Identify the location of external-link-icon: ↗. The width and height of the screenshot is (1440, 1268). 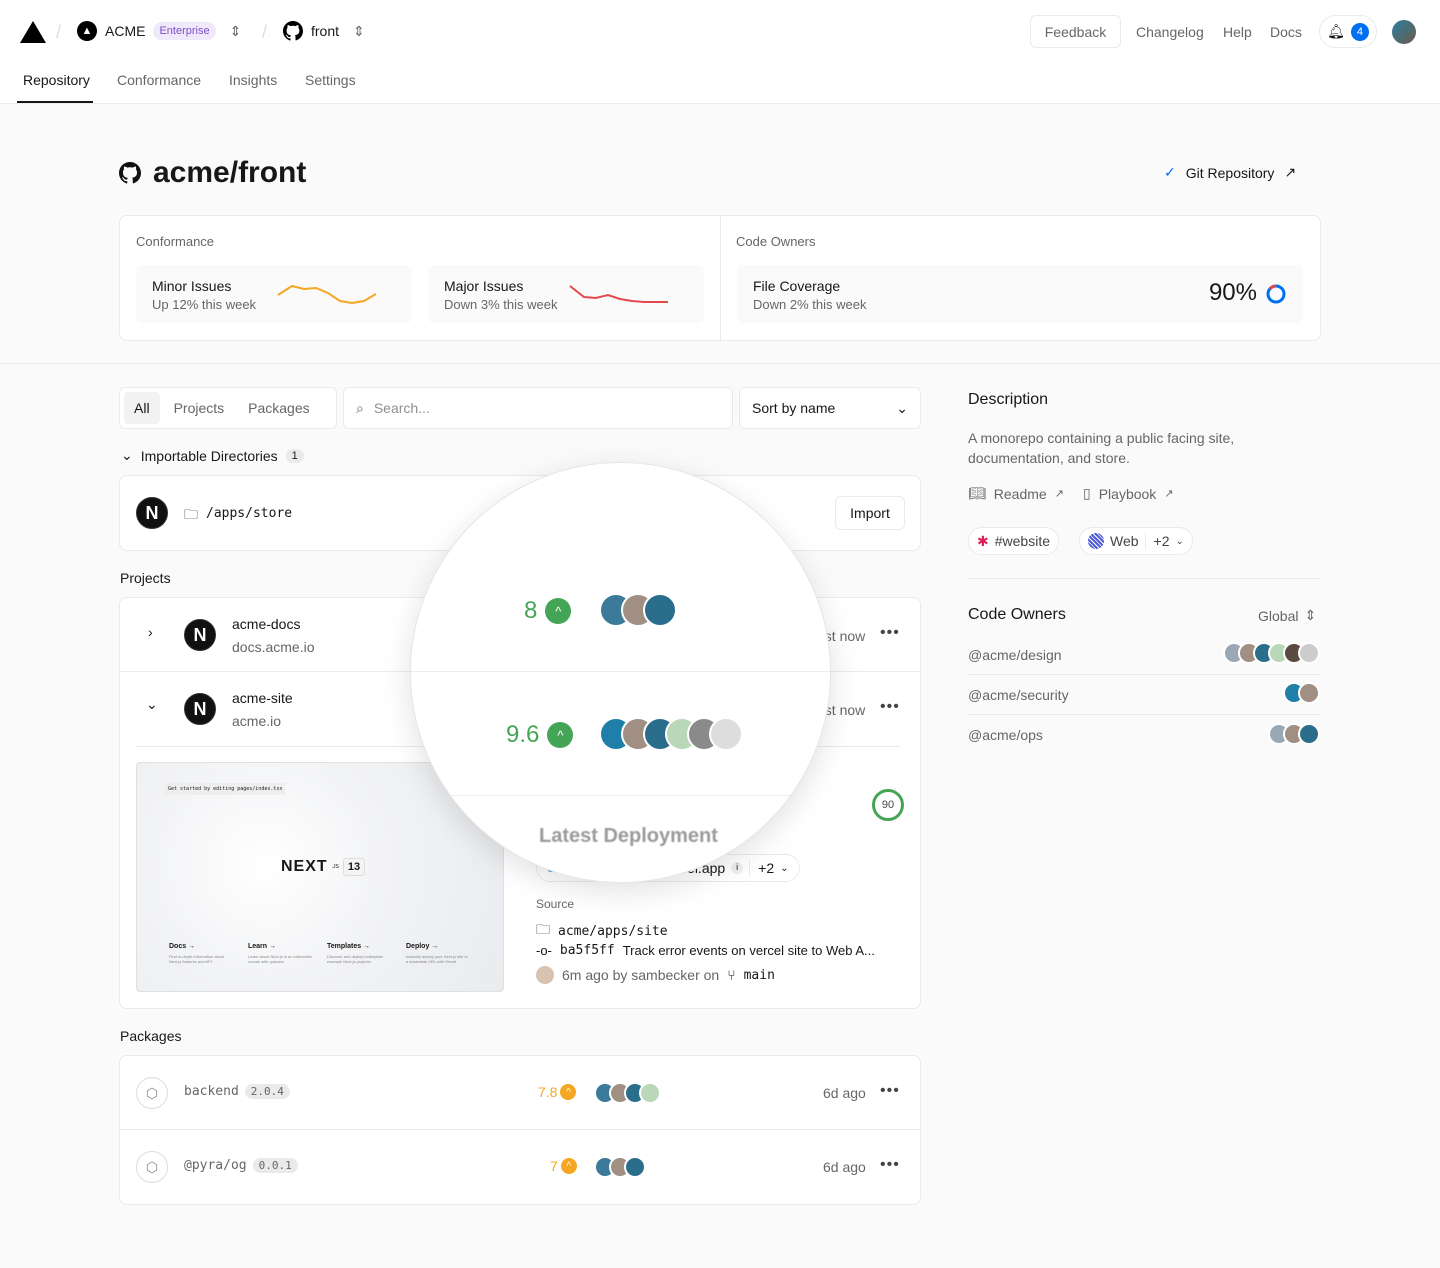
(1169, 494).